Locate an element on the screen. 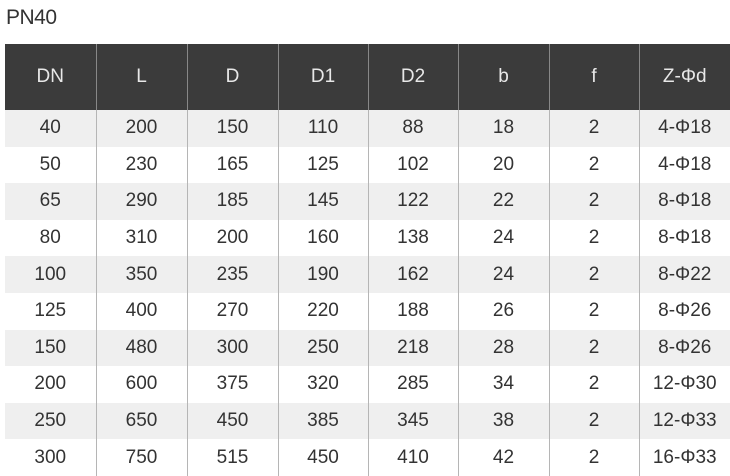 This screenshot has height=476, width=730. page-title: PN40 is located at coordinates (31, 17).